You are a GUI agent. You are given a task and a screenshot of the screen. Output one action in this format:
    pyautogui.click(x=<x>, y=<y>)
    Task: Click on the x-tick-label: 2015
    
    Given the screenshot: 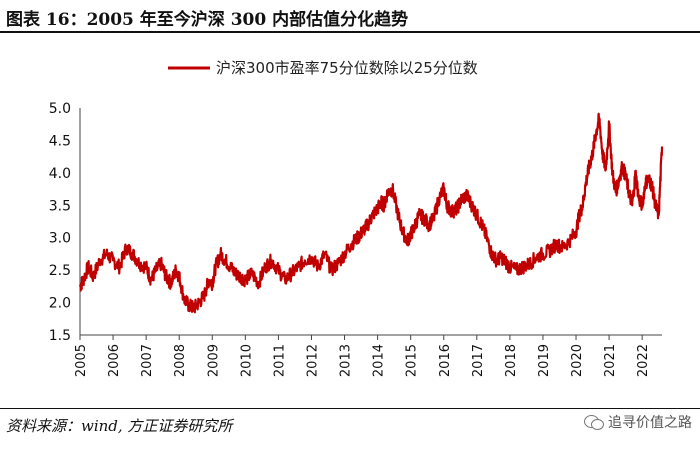 What is the action you would take?
    pyautogui.click(x=412, y=360)
    